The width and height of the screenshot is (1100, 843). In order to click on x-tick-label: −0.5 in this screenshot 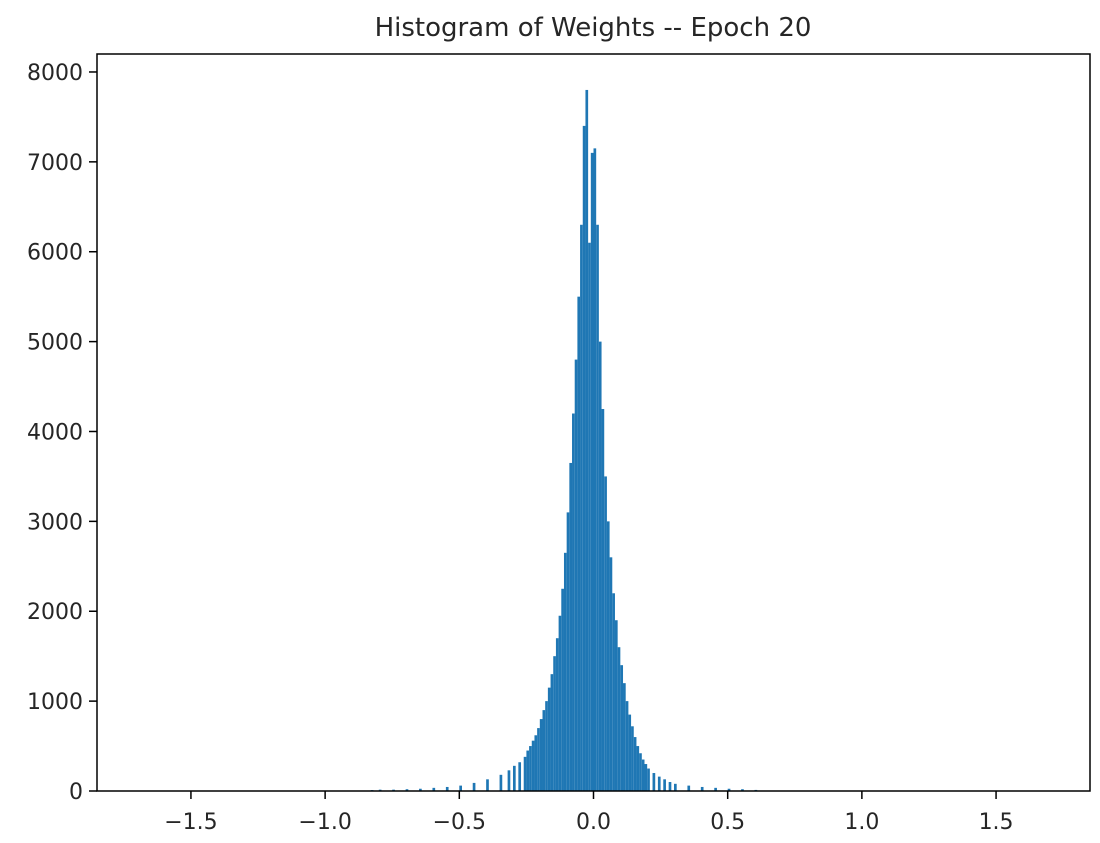, I will do `click(459, 822)`.